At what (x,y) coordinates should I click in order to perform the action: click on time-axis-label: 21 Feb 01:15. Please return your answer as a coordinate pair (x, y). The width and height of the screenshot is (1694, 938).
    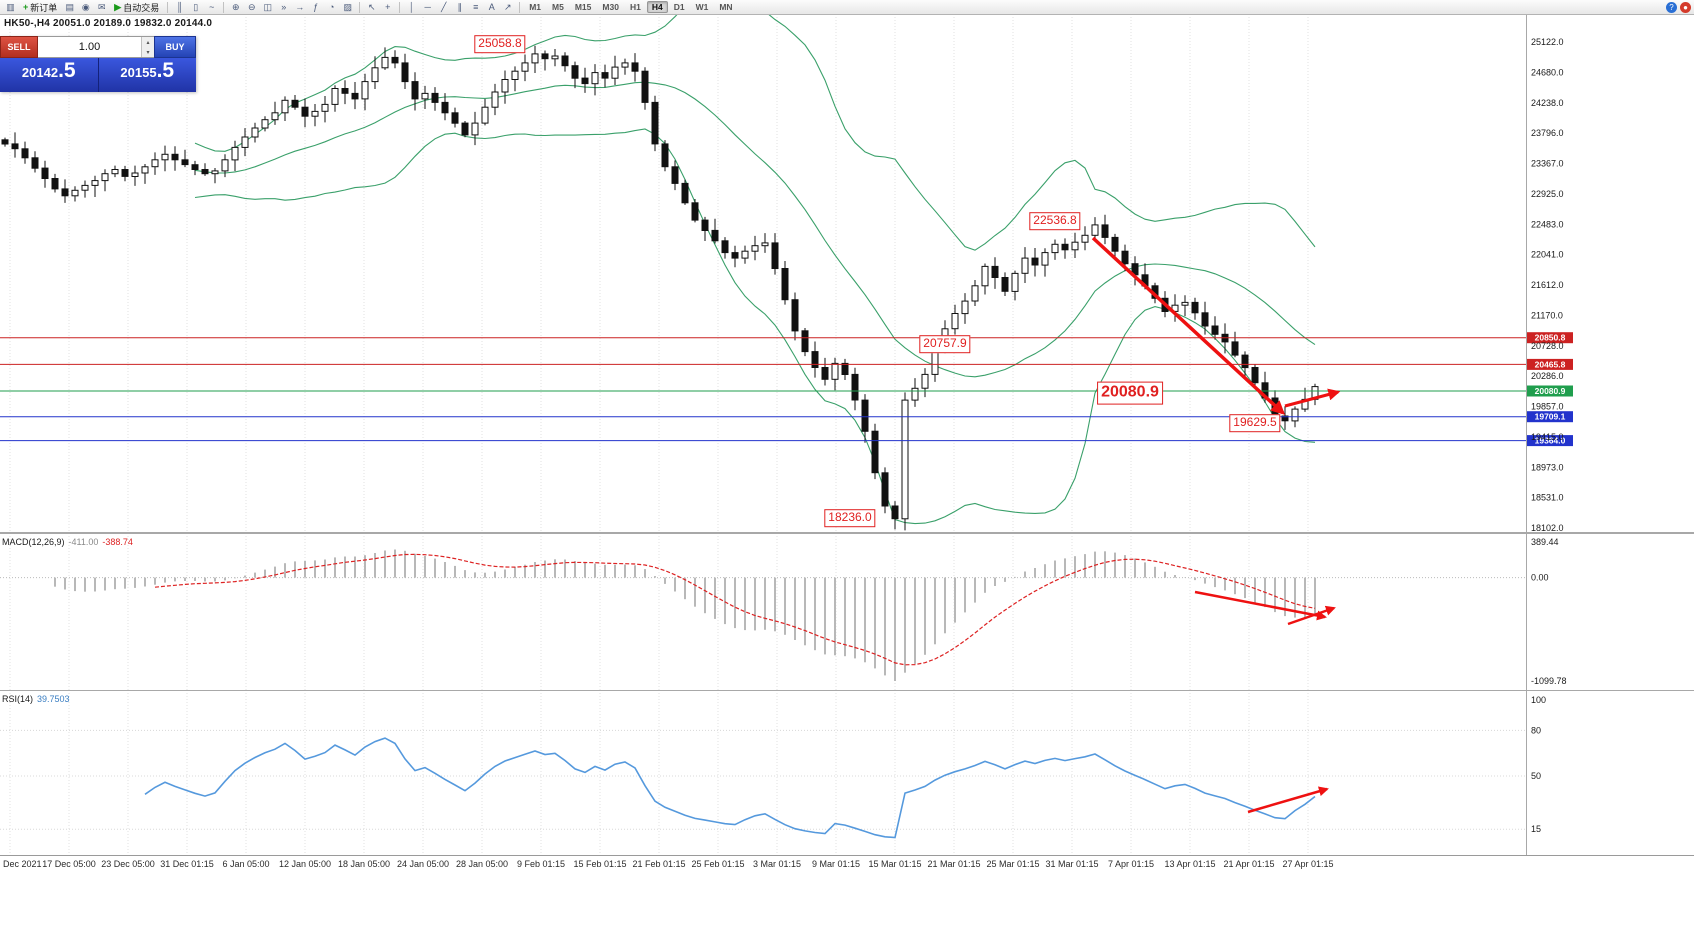
    Looking at the image, I should click on (659, 864).